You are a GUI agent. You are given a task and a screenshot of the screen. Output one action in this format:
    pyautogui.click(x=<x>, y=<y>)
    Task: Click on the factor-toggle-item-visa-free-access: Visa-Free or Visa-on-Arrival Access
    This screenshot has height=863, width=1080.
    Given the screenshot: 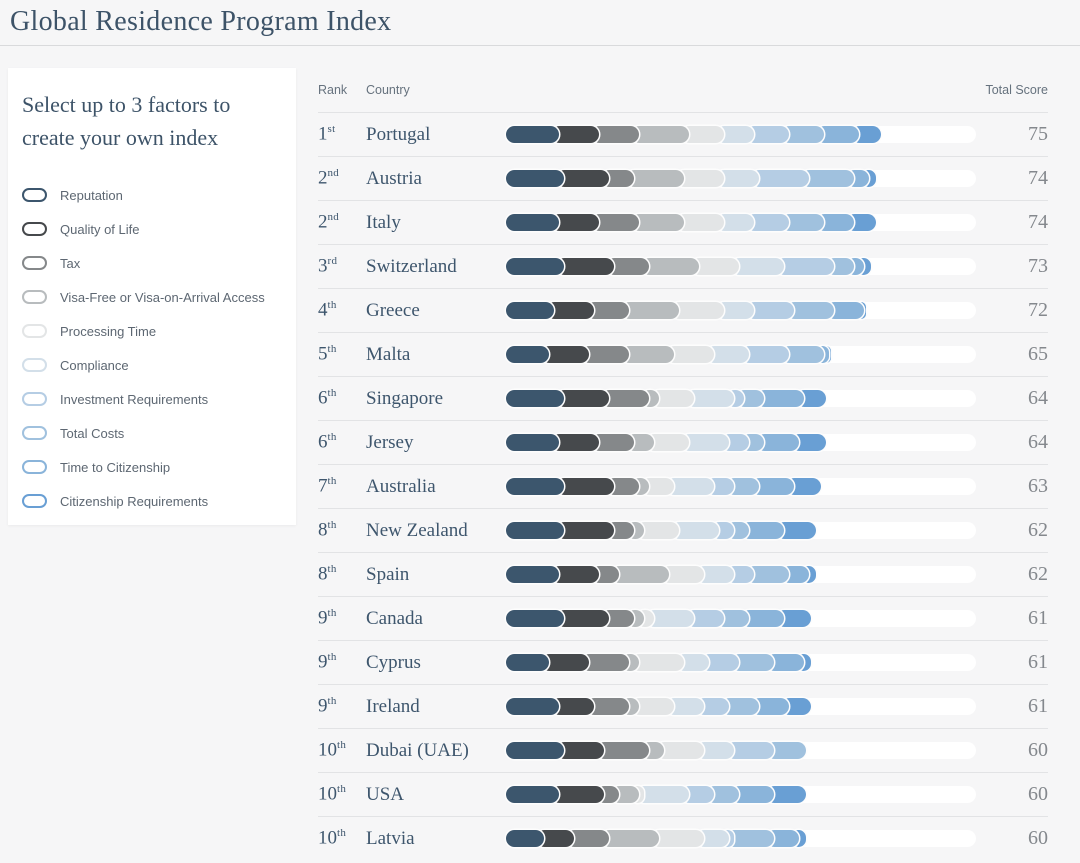 What is the action you would take?
    pyautogui.click(x=152, y=297)
    